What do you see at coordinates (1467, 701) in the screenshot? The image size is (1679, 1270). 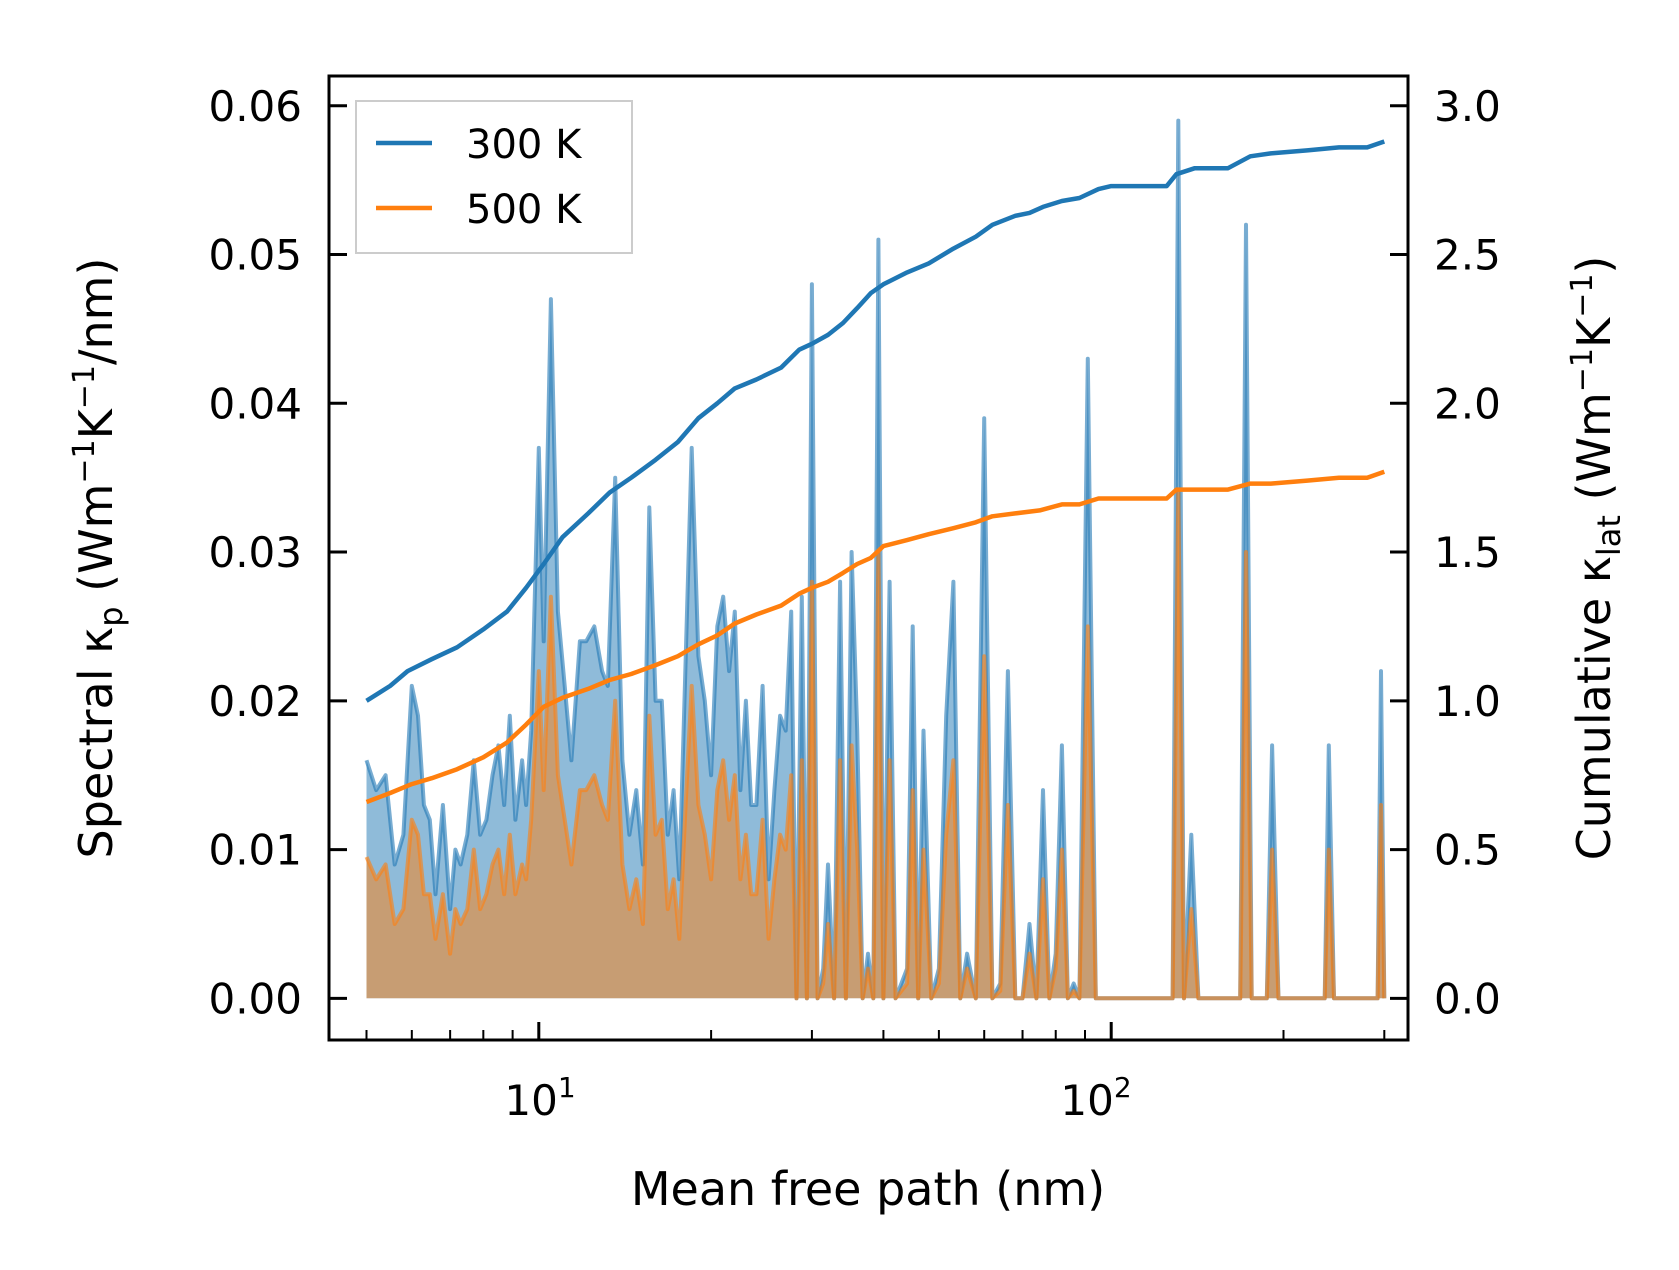 I see `y-right-tick-label: 1.0` at bounding box center [1467, 701].